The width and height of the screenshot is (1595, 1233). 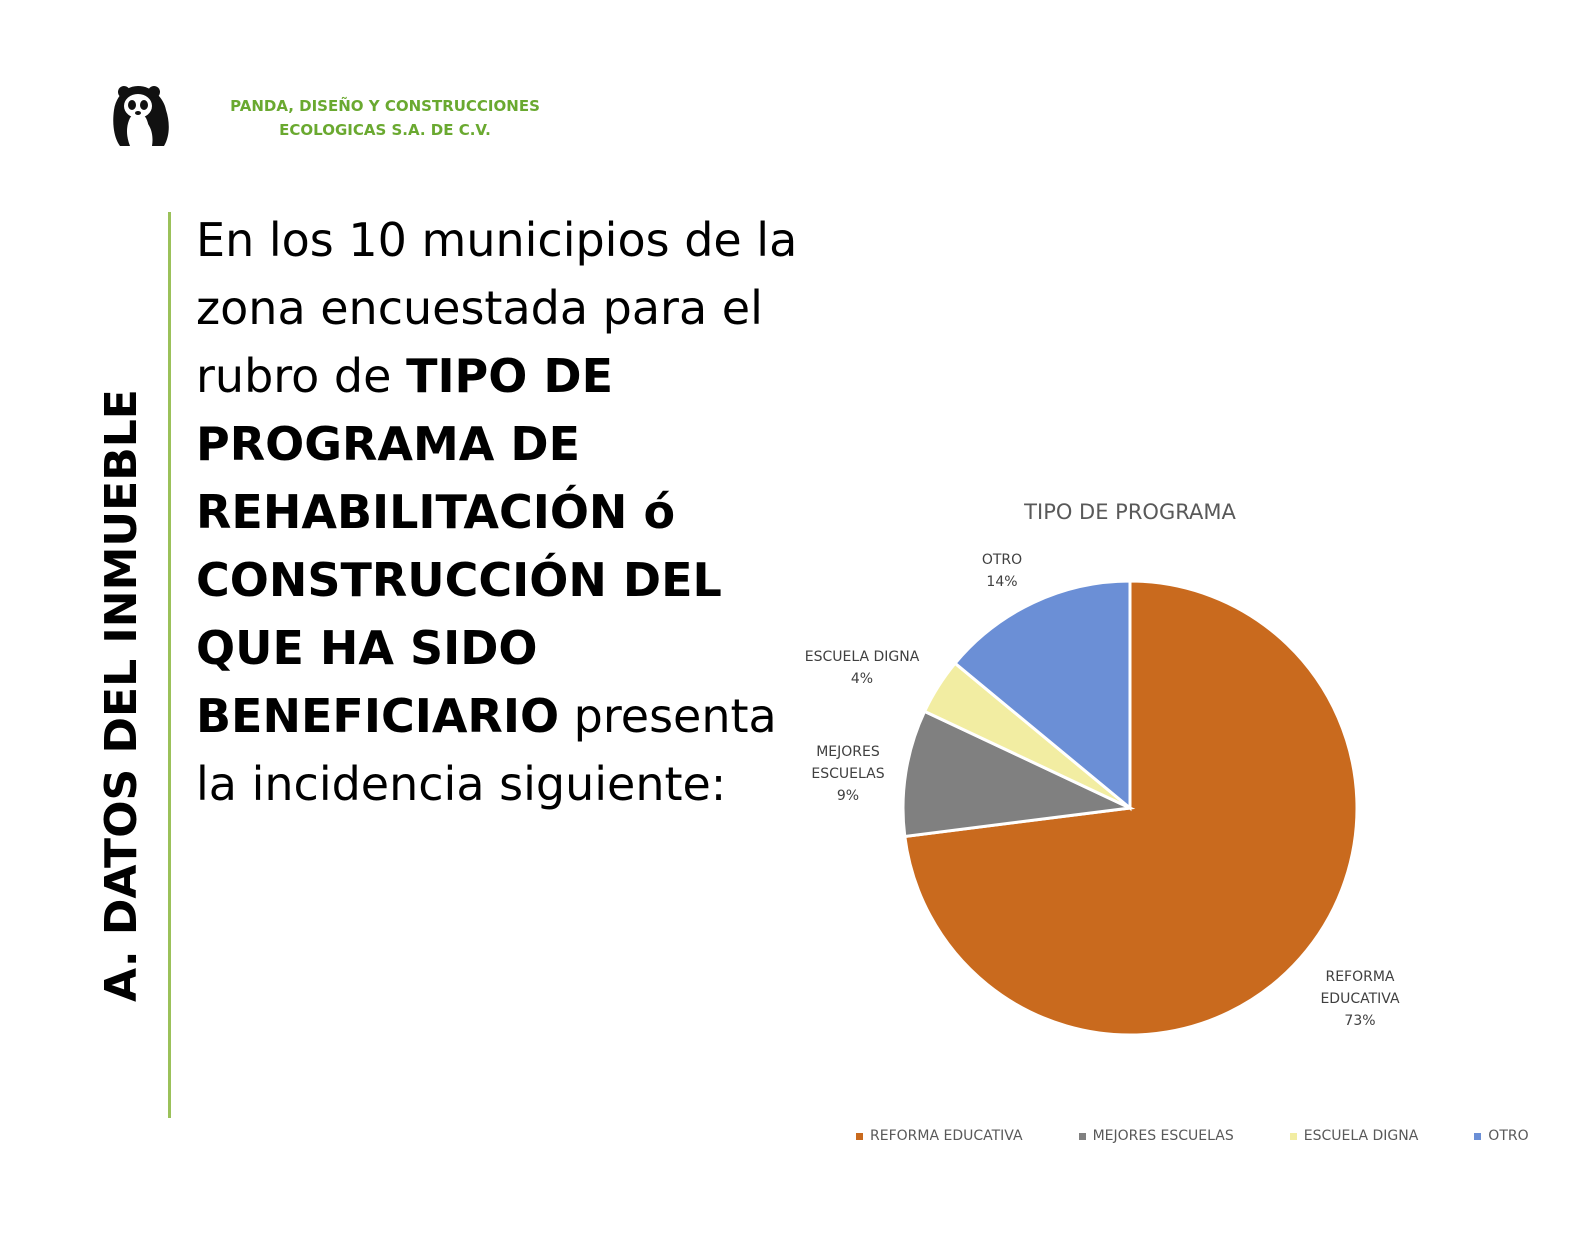 I want to click on chart-title: TIPO DE PROGRAMA, so click(x=1130, y=512).